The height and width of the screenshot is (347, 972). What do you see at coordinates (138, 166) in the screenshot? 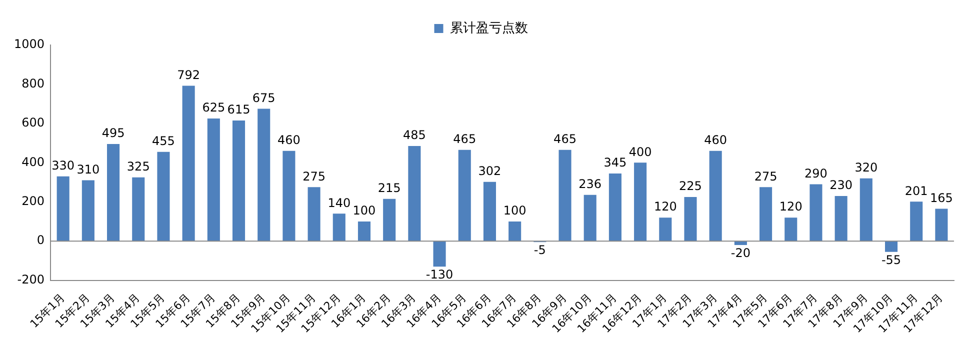
I see `data-label: 325` at bounding box center [138, 166].